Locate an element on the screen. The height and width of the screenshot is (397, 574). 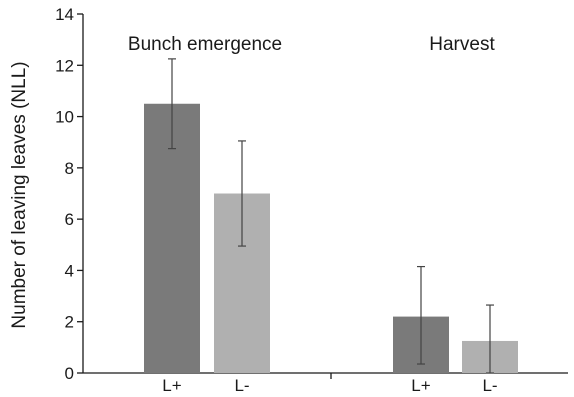
y-tick-label: 14 is located at coordinates (64, 14).